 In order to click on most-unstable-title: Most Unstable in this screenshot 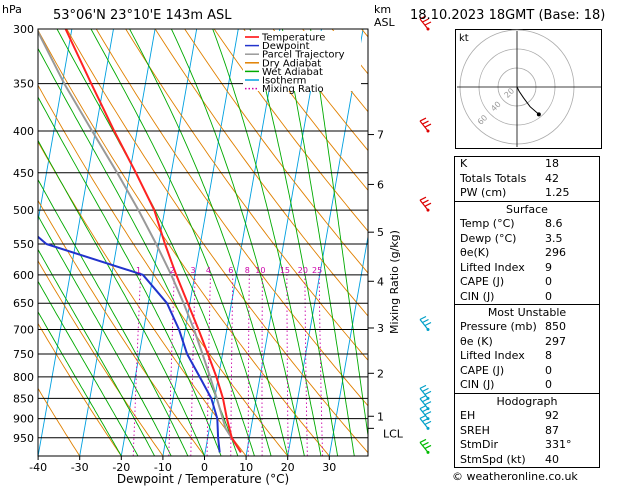, I will do `click(527, 312)`.